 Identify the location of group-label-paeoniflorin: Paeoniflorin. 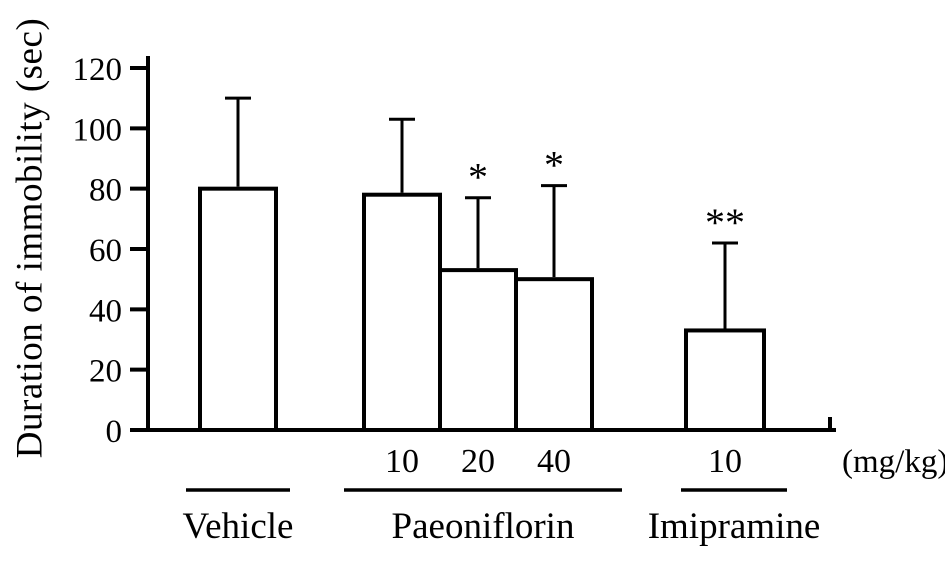
(483, 526).